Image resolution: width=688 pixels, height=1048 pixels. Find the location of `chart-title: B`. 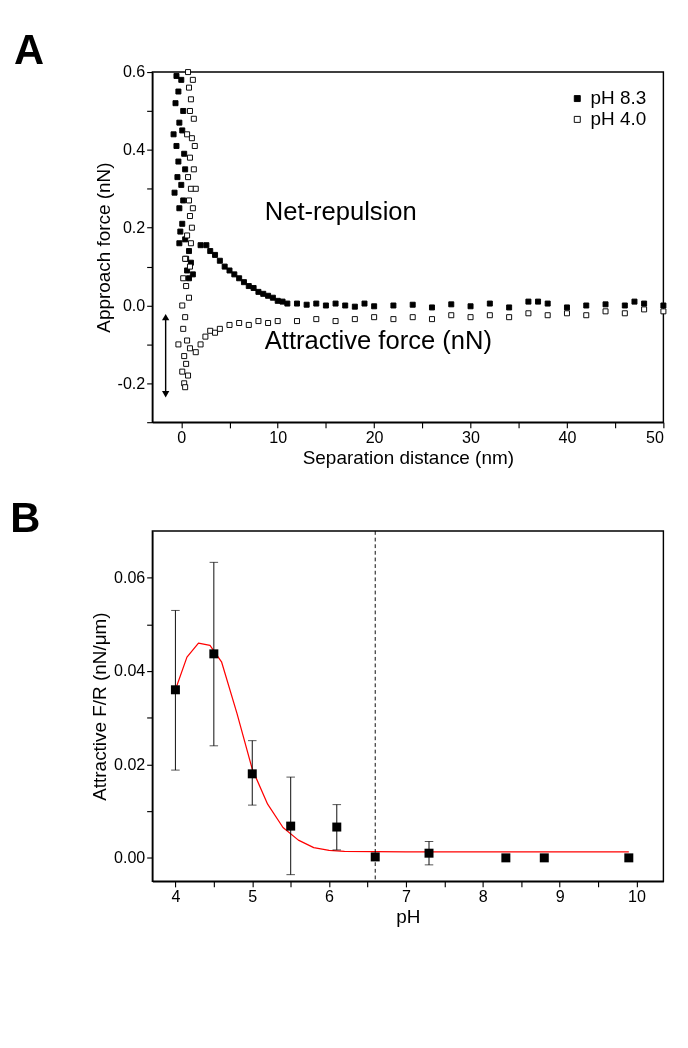

chart-title: B is located at coordinates (25, 517).